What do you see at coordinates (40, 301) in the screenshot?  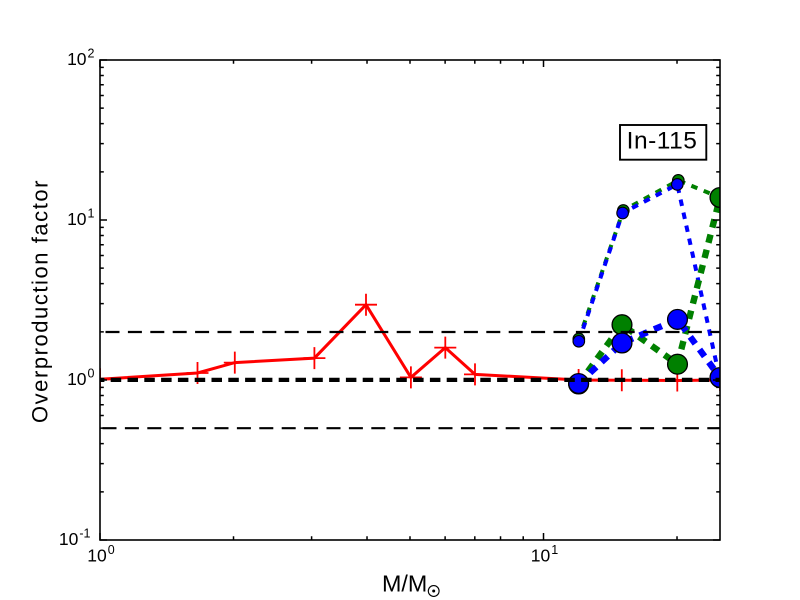 I see `svg-text: Overproduction factor` at bounding box center [40, 301].